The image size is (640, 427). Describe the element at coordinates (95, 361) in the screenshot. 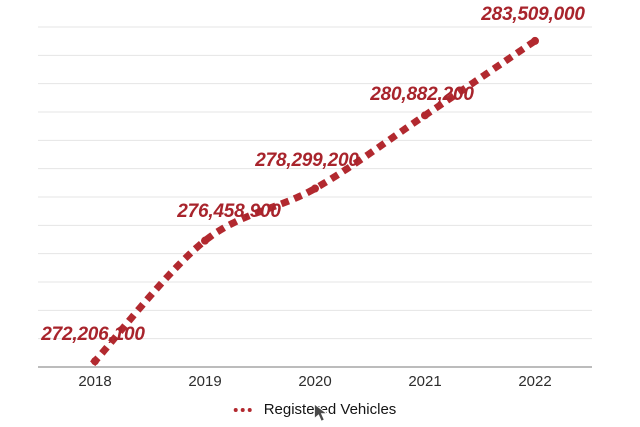

I see `data-point-2018` at that location.